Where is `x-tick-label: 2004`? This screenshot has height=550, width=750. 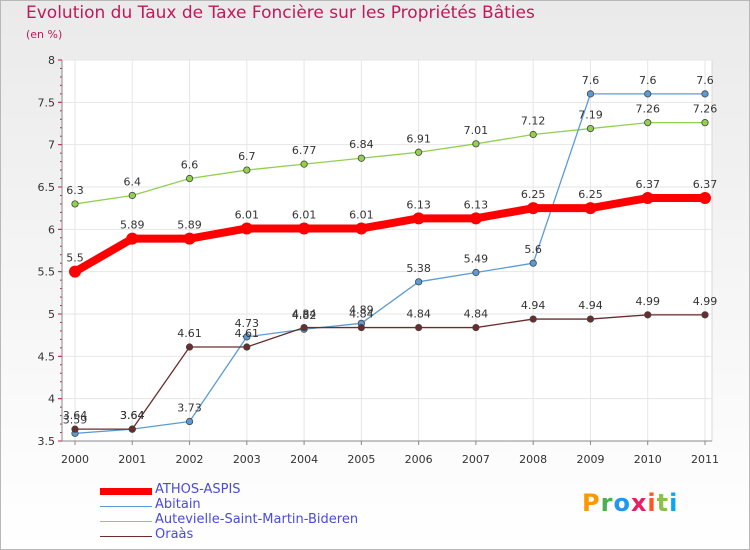
x-tick-label: 2004 is located at coordinates (304, 459).